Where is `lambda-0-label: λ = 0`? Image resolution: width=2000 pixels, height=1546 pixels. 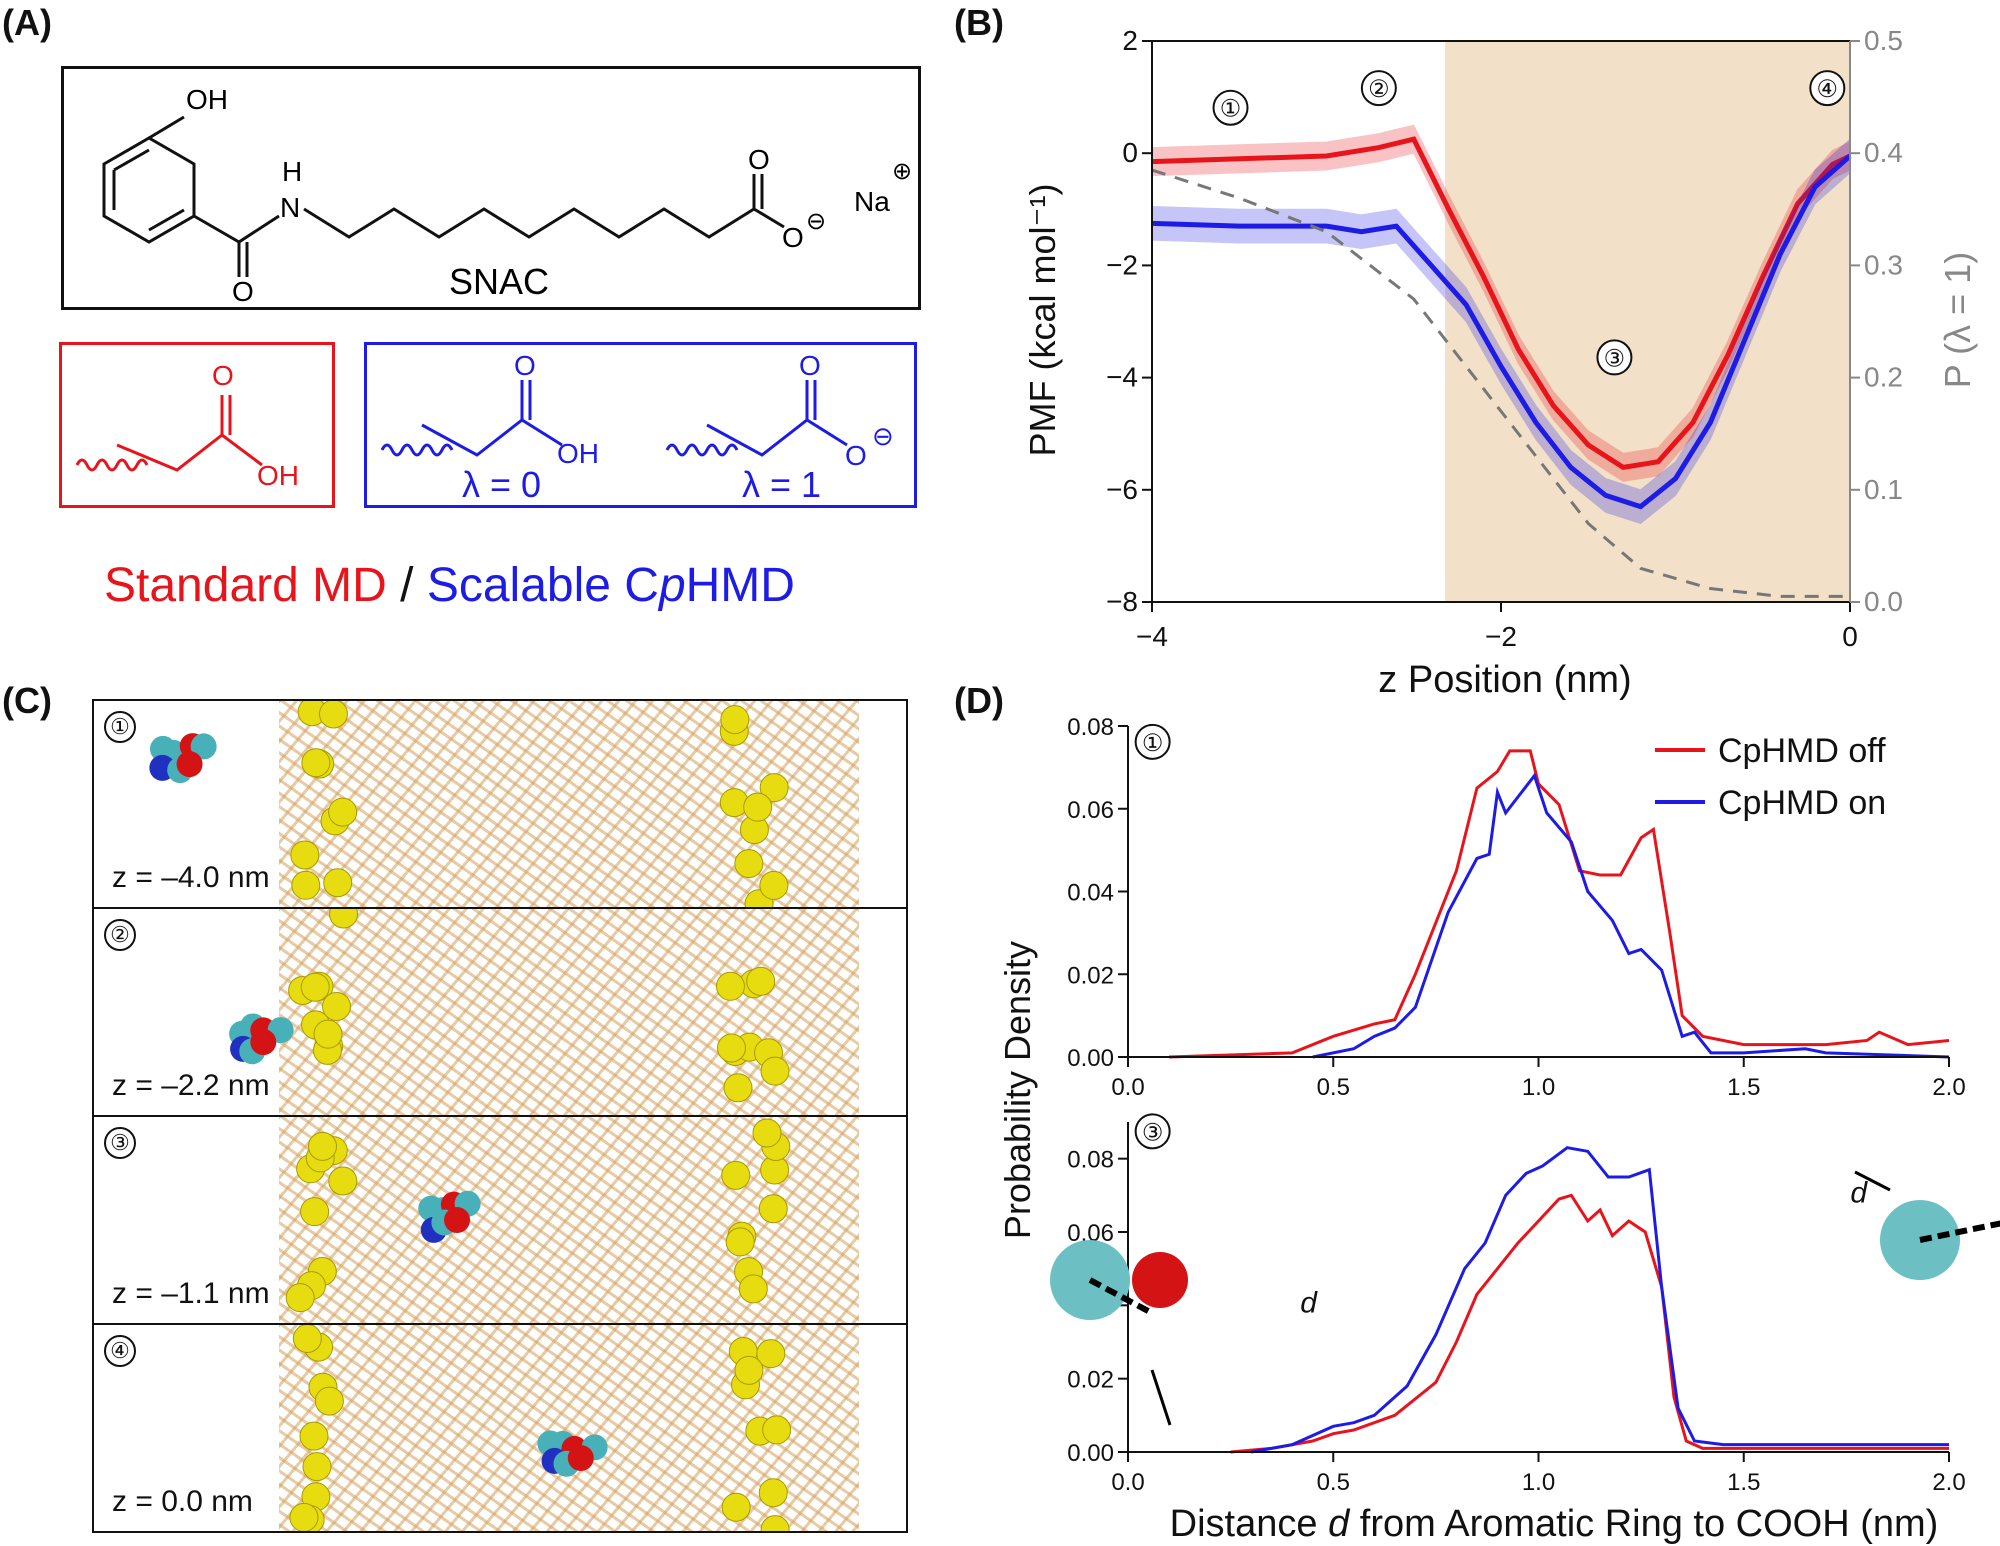
lambda-0-label: λ = 0 is located at coordinates (501, 484).